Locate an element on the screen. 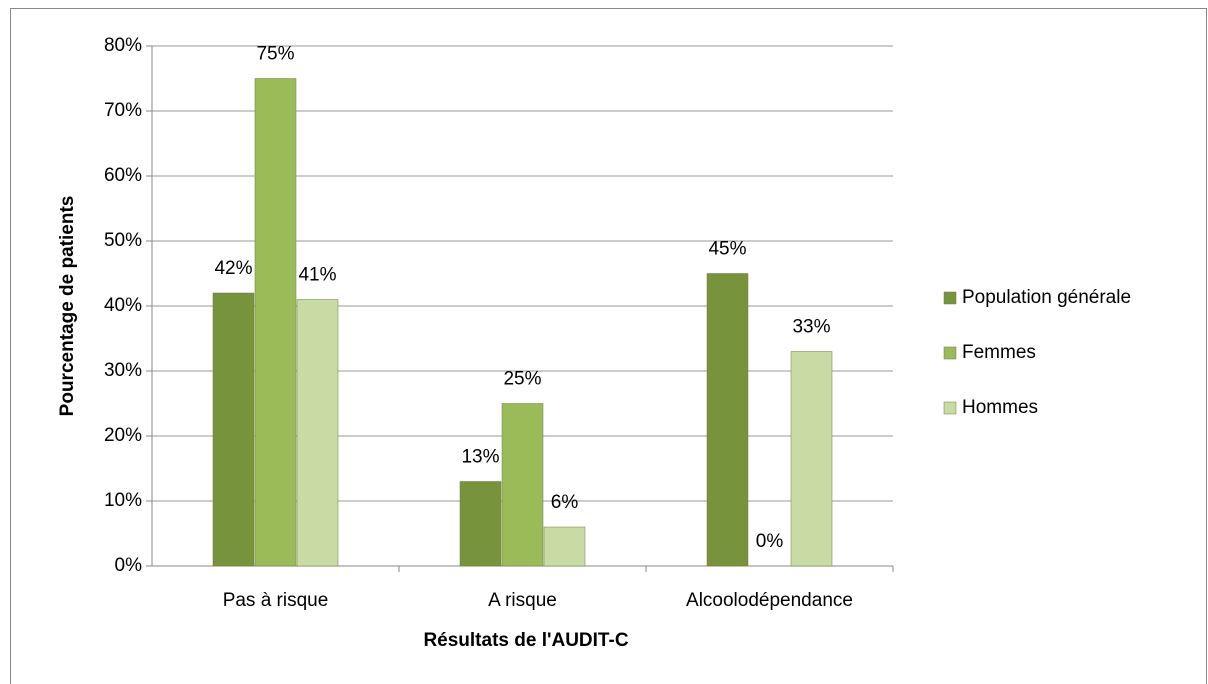 This screenshot has width=1208, height=684. data-label: 42% is located at coordinates (233, 268).